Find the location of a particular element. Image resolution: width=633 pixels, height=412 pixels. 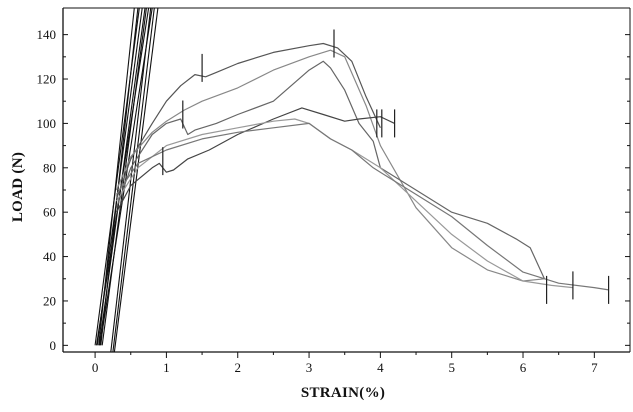

x-tick-label-2: 2 is located at coordinates (237, 367).